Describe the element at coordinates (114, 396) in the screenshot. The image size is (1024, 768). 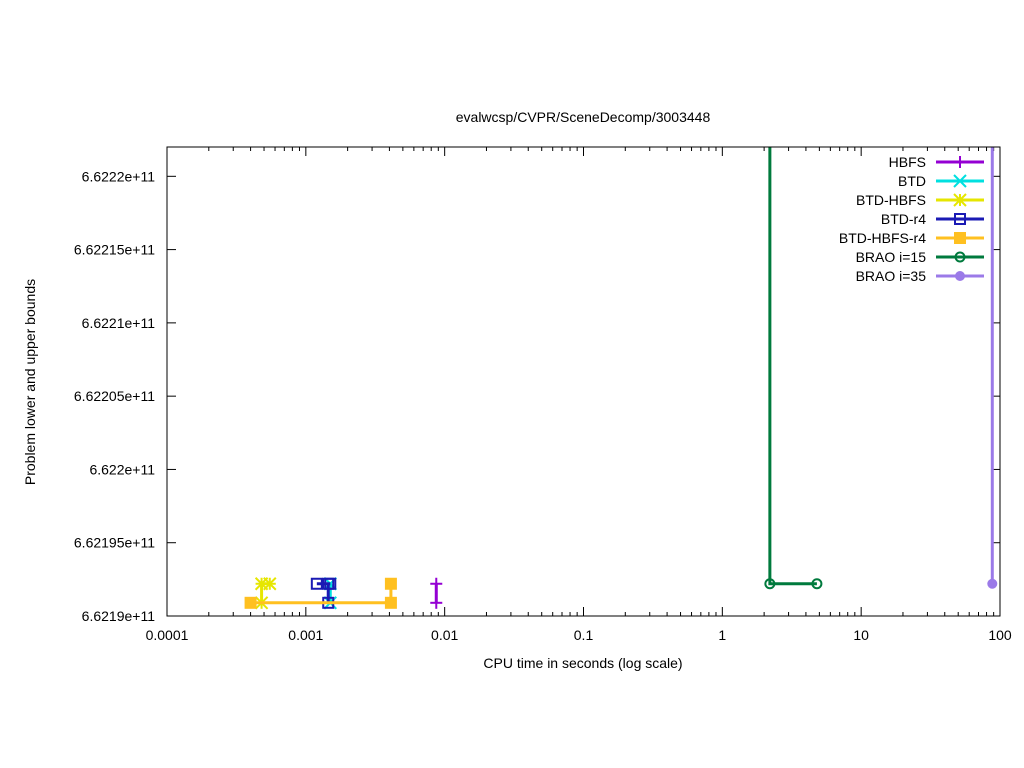
I see `y-tick-label: 6.62205e+11` at that location.